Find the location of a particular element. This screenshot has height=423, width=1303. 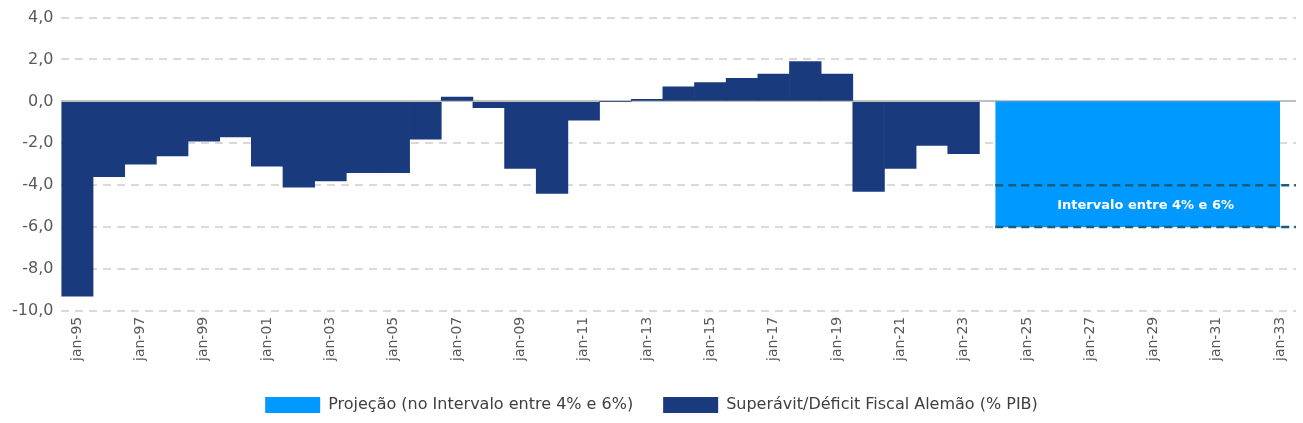

x-tick-label: jan-01 is located at coordinates (265, 339).